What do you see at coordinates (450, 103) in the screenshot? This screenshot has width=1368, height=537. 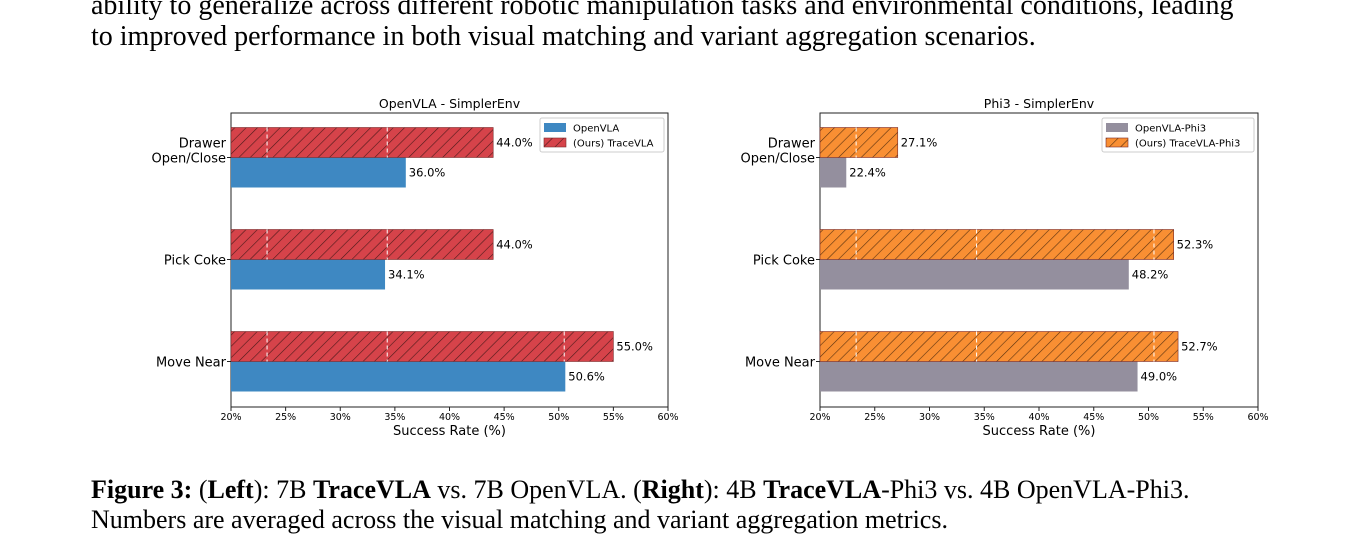 I see `chart-title: OpenVLA - SimplerEnv` at bounding box center [450, 103].